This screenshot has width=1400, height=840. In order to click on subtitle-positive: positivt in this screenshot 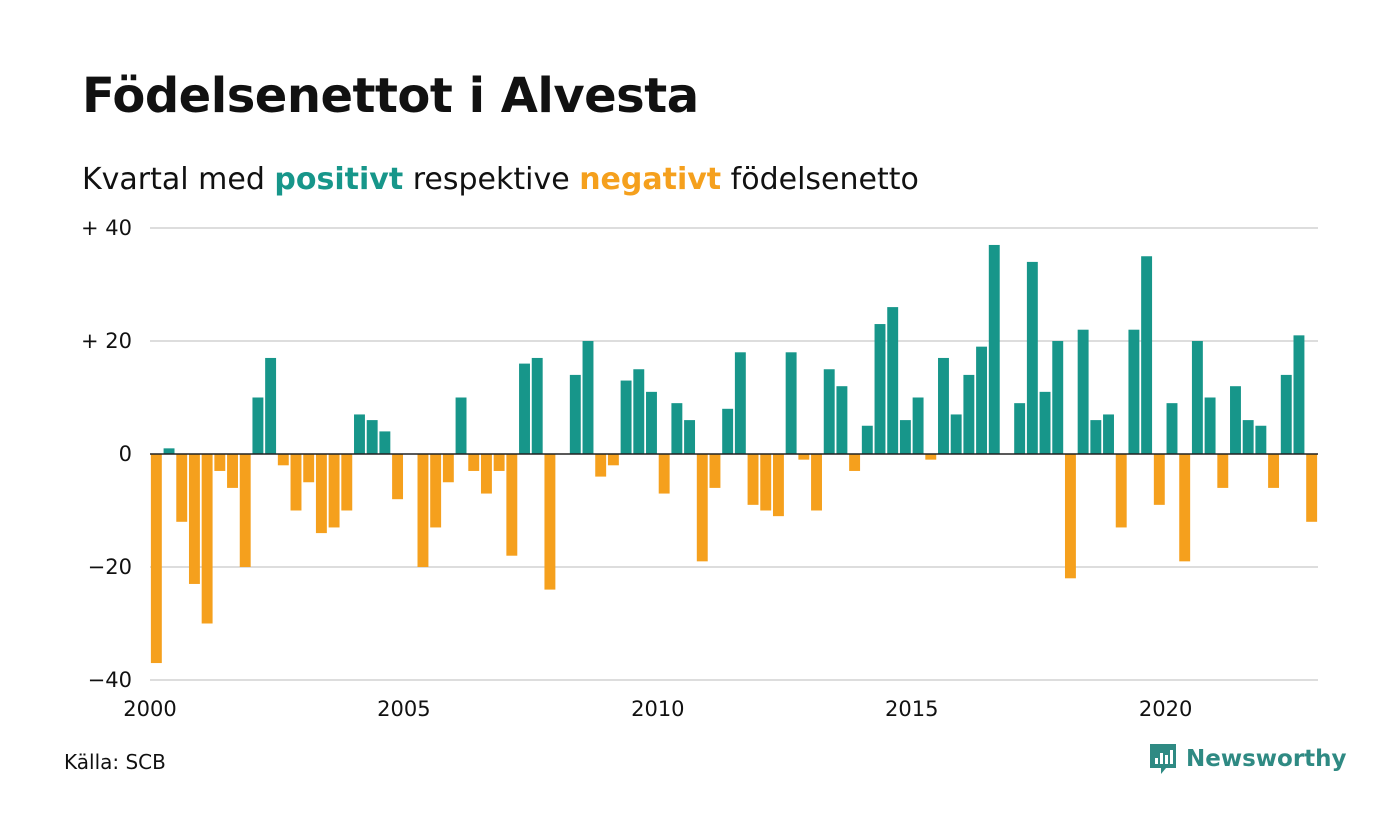, I will do `click(339, 179)`.